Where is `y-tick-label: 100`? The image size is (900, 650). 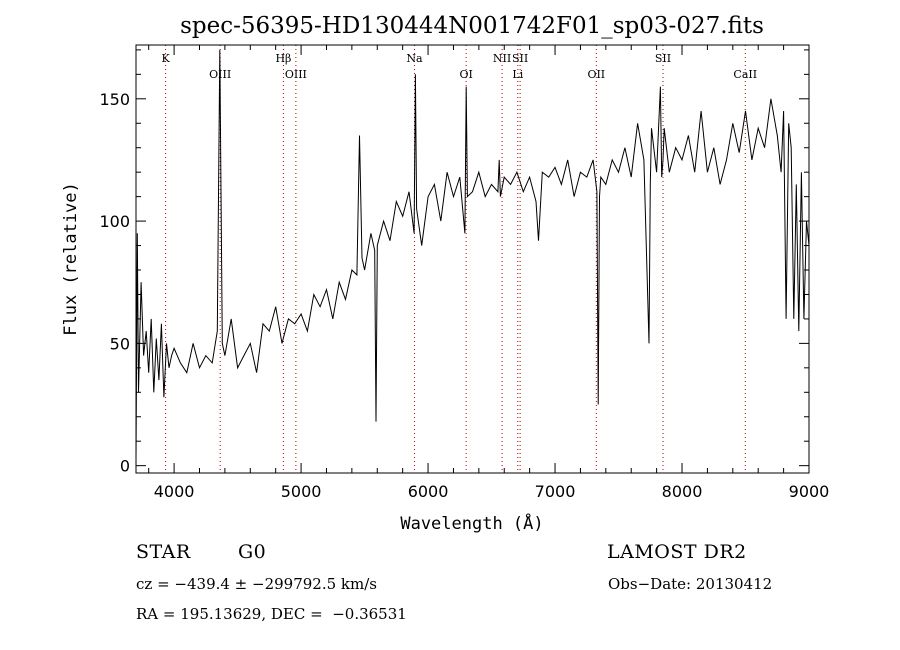 y-tick-label: 100 is located at coordinates (114, 221).